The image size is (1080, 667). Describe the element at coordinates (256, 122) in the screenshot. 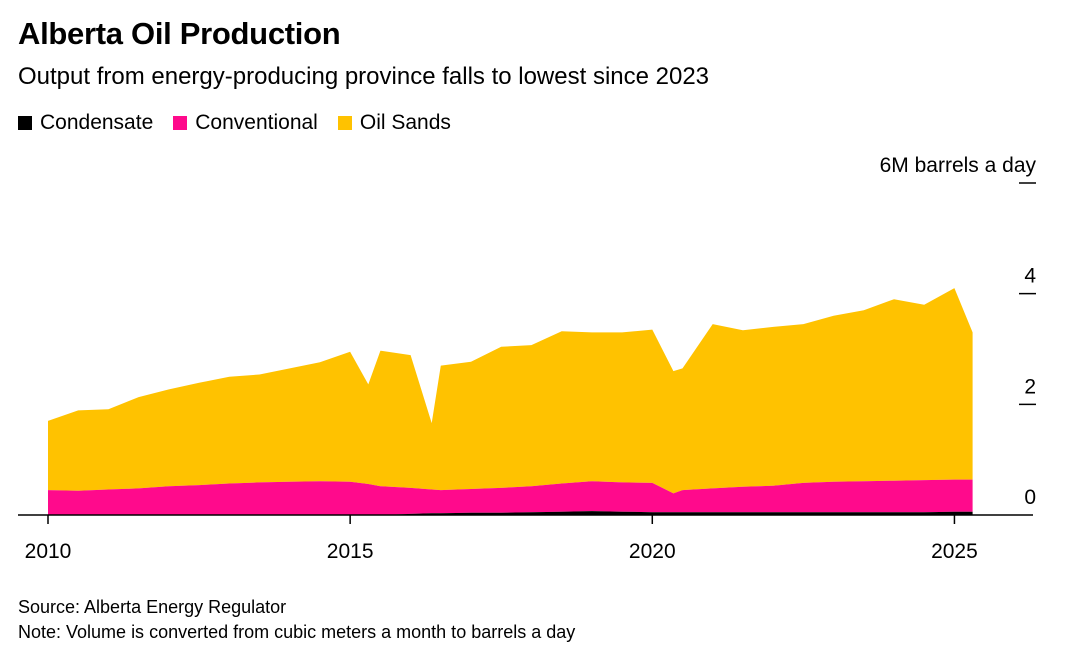

I see `legend-label-conventional: Conventional` at that location.